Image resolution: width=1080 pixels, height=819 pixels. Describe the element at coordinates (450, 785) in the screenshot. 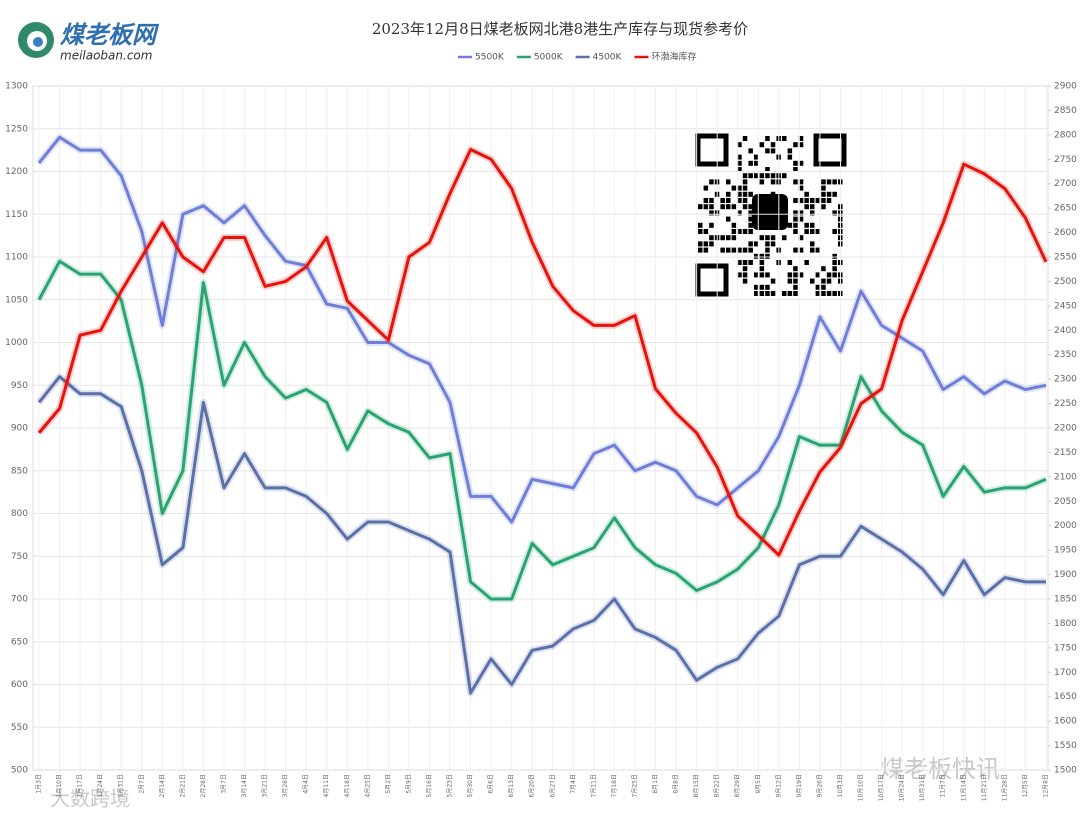

I see `x-tick-label: 5月23日` at that location.